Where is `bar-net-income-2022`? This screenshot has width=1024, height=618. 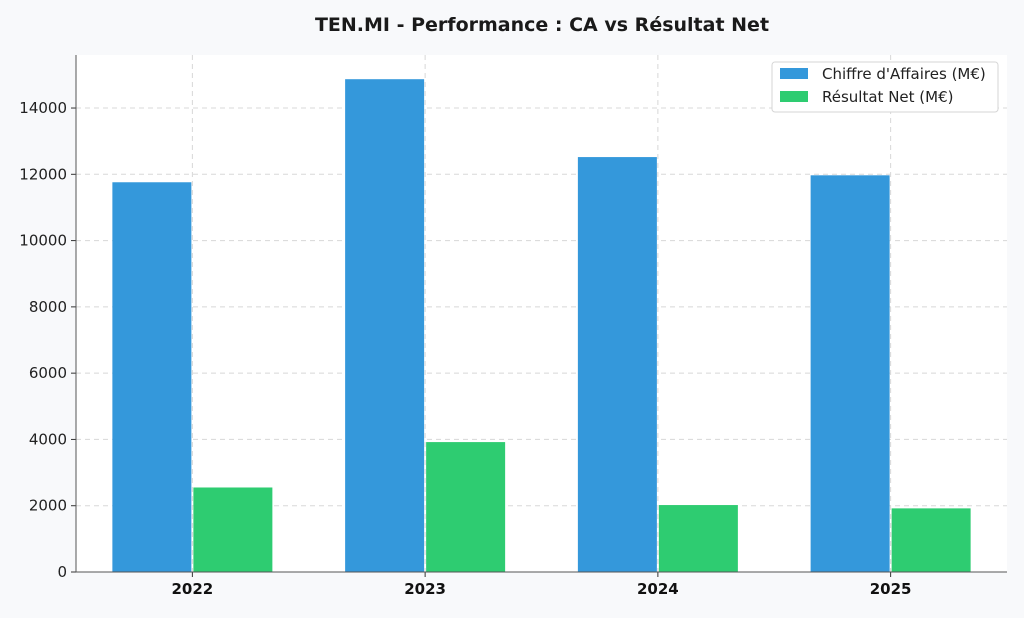
bar-net-income-2022 is located at coordinates (233, 529).